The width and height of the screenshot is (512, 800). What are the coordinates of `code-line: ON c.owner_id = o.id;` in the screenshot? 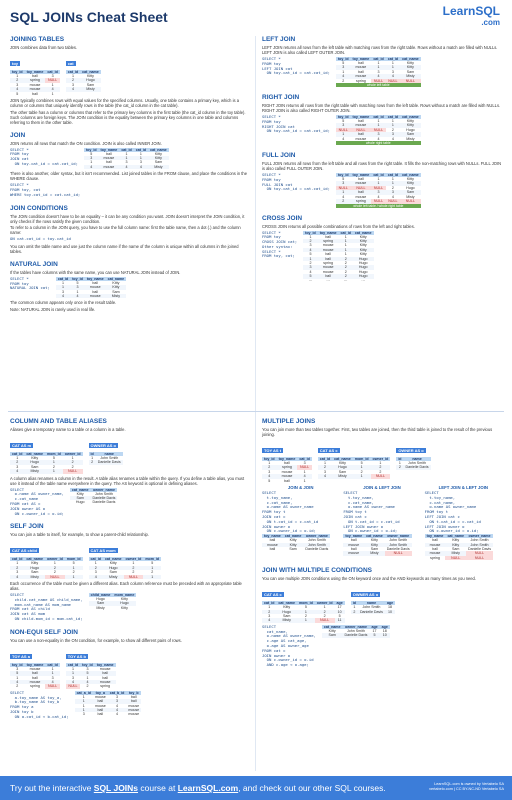 It's located at (289, 531).